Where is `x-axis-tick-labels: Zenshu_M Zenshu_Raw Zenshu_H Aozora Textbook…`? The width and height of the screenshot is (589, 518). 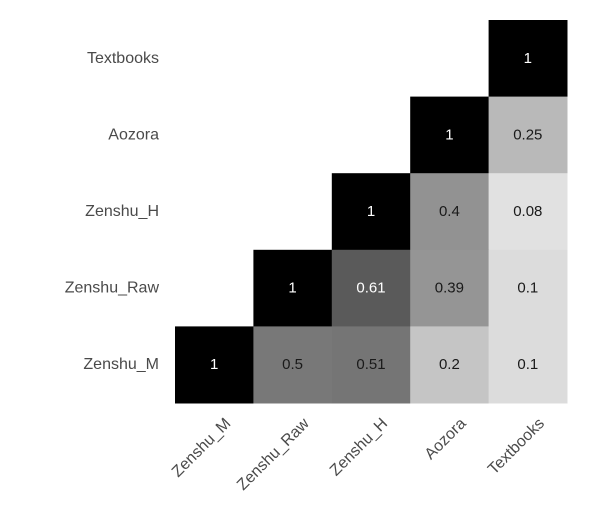
x-axis-tick-labels: Zenshu_M Zenshu_Raw Zenshu_H Aozora Textbook… is located at coordinates (358, 454).